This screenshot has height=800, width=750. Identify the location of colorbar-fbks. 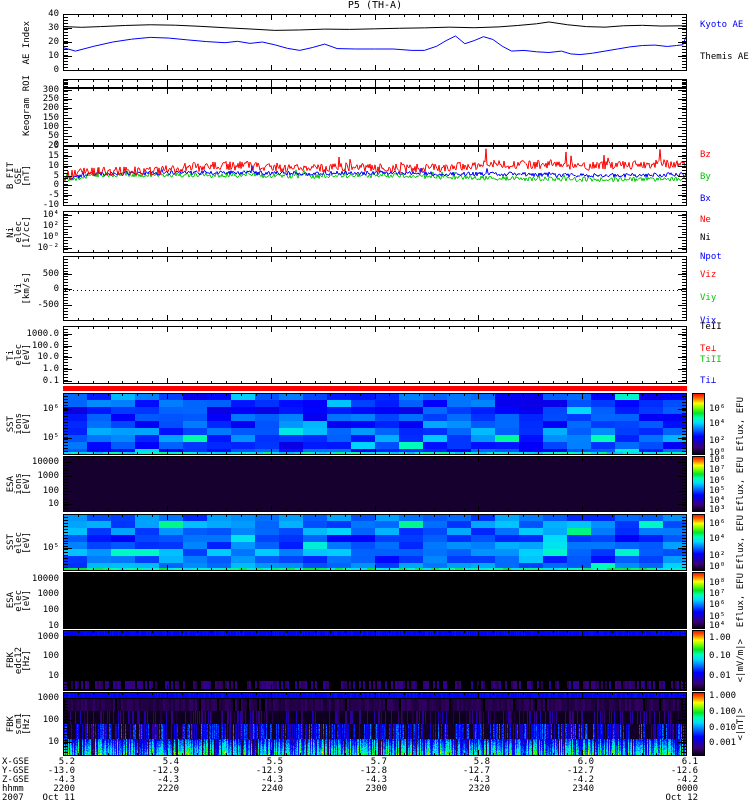
(698, 724).